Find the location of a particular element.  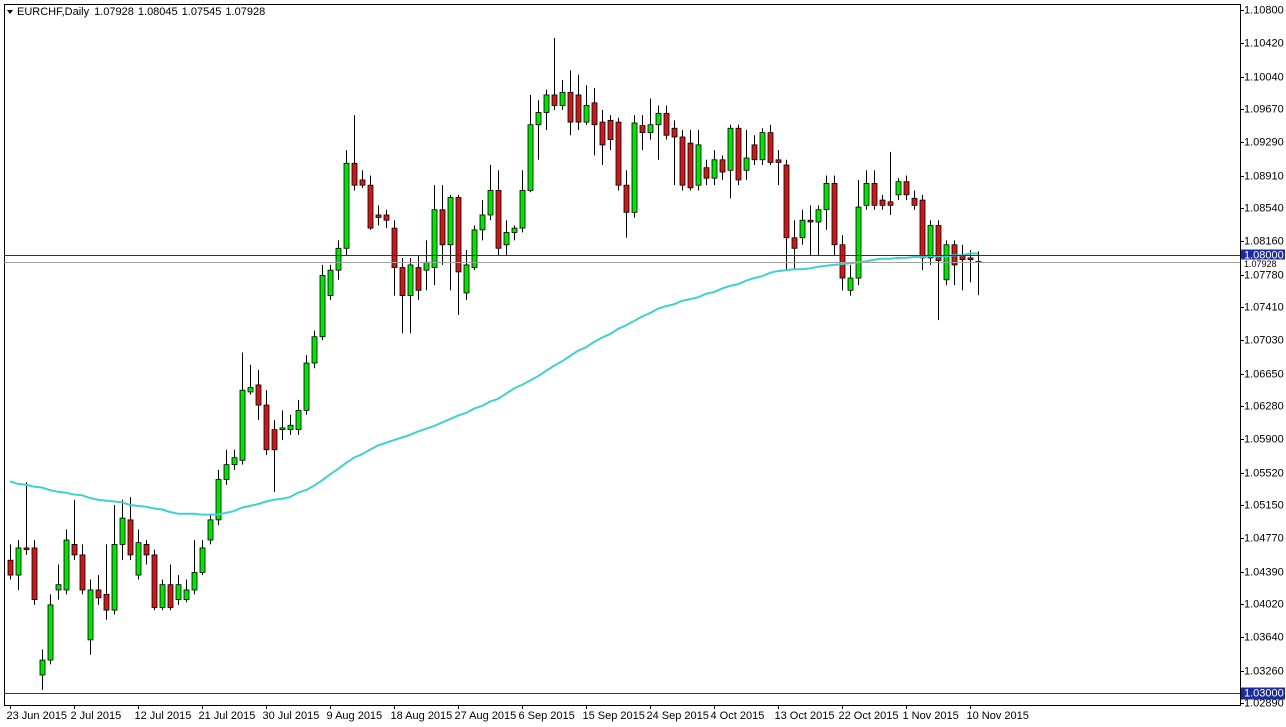

y-tick-label: 1.08540 is located at coordinates (1264, 208).